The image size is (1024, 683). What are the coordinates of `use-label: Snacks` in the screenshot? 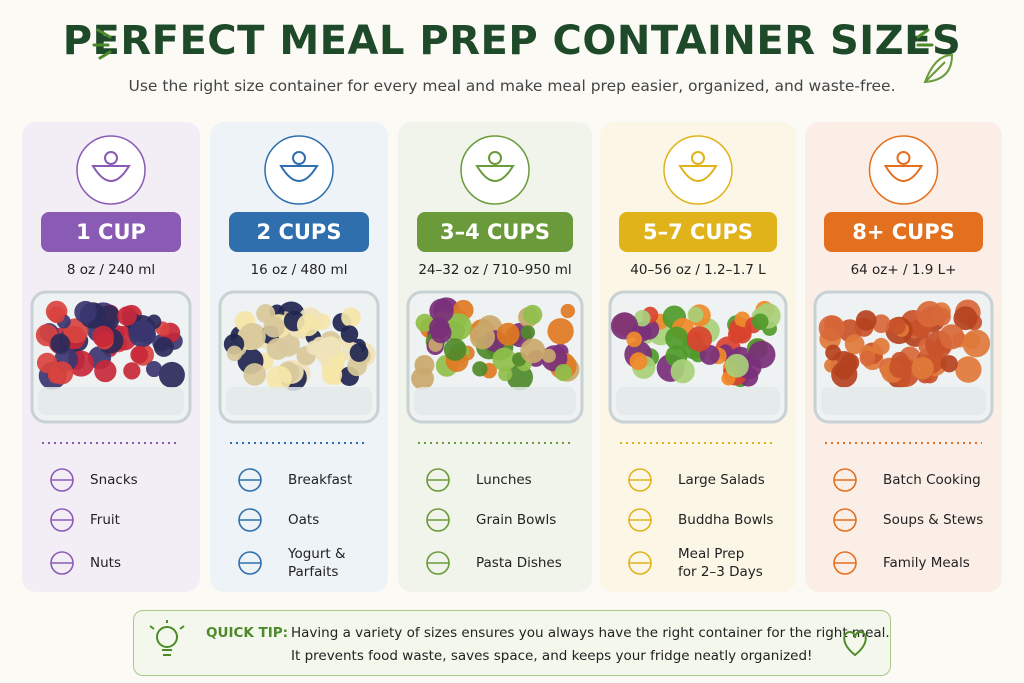 It's located at (114, 480).